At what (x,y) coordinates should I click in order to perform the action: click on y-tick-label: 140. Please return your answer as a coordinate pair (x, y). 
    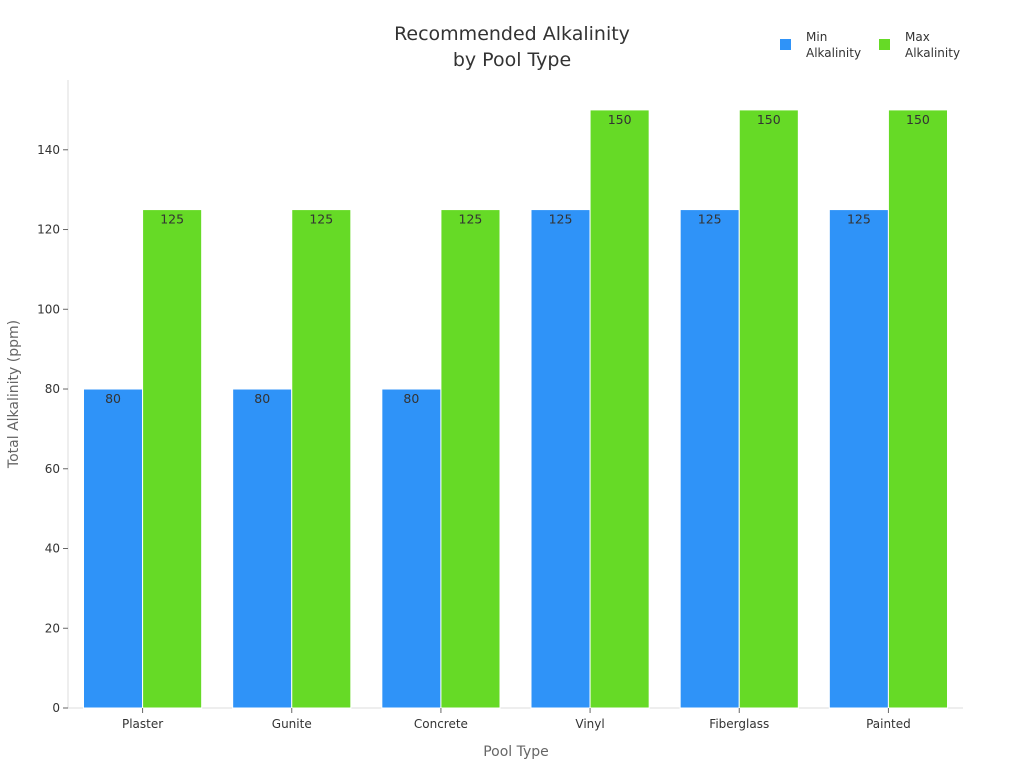
    Looking at the image, I should click on (48, 150).